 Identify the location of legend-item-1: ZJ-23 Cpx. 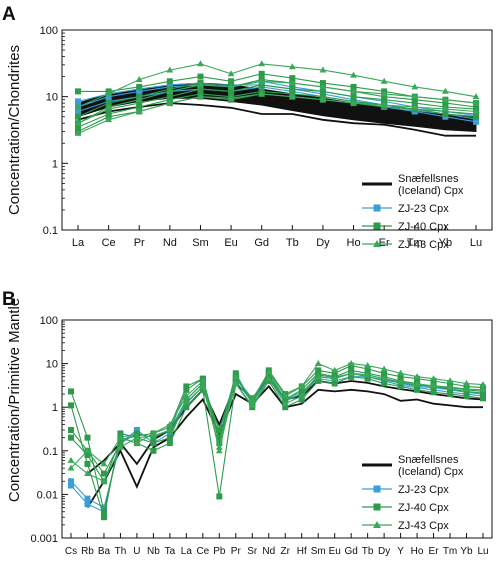
(405, 209).